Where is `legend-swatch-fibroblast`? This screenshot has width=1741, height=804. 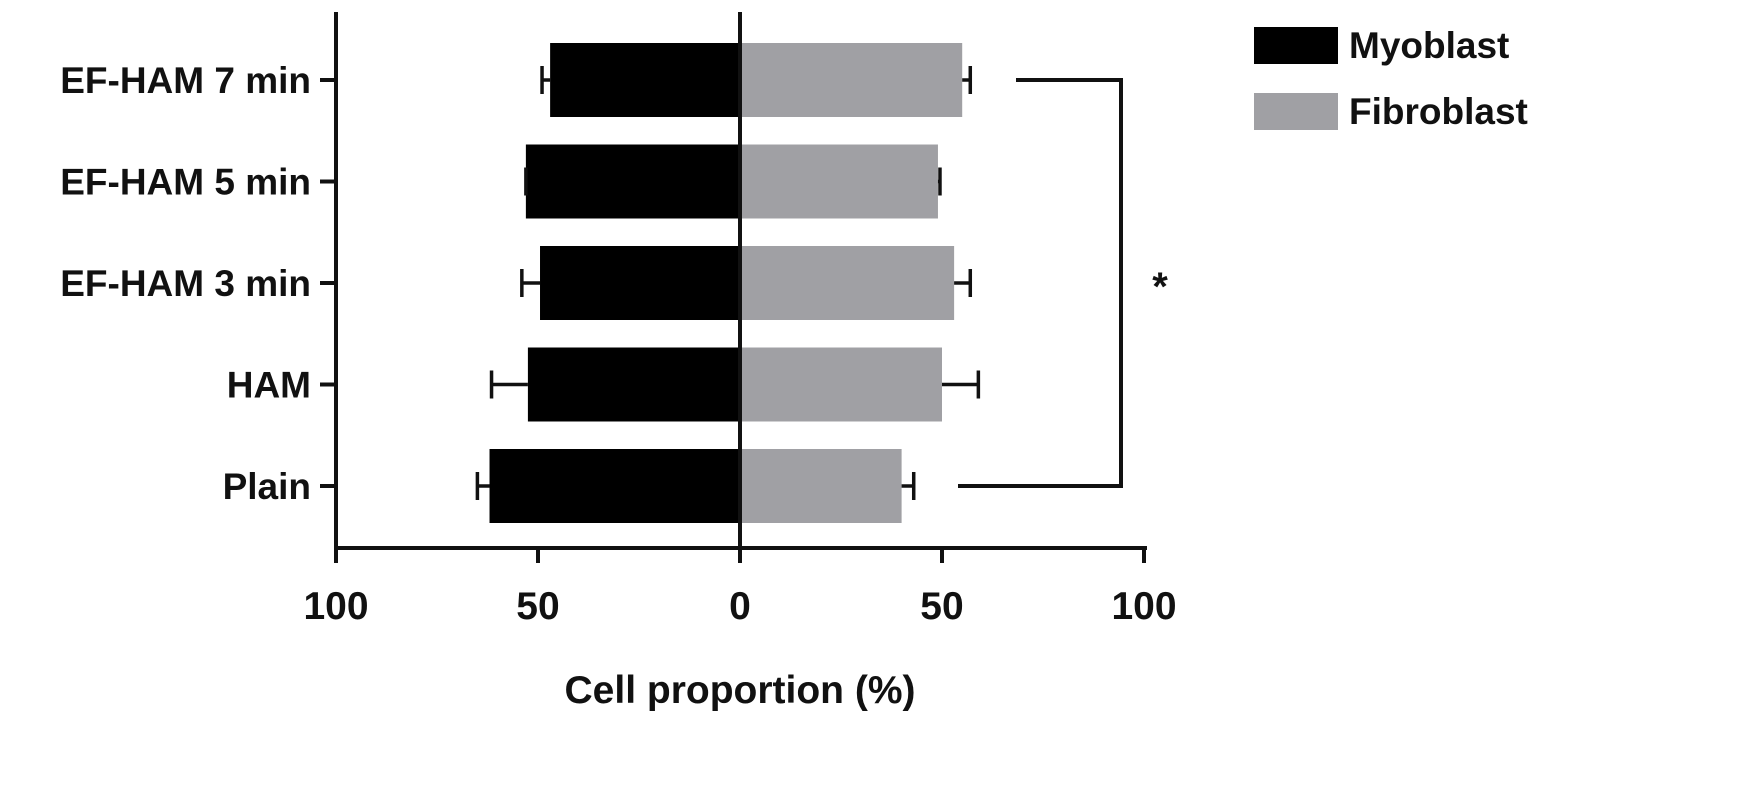 legend-swatch-fibroblast is located at coordinates (1296, 111).